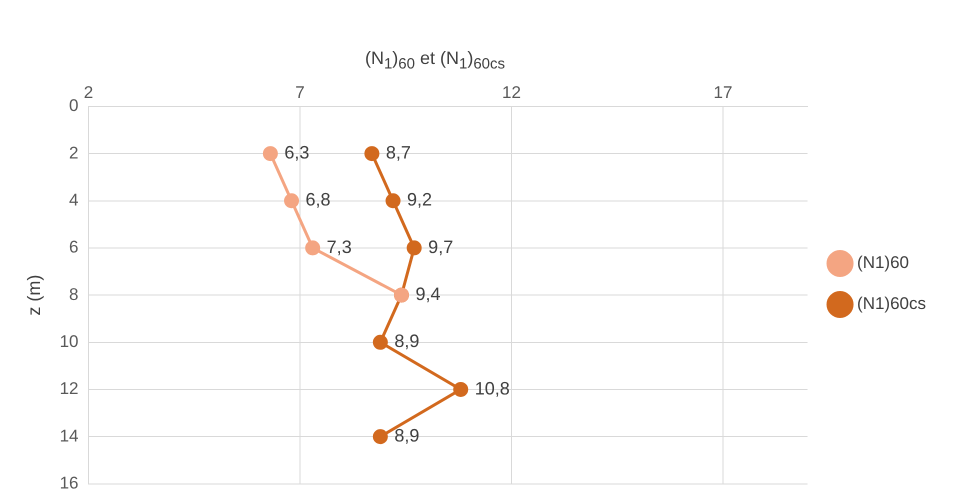  I want to click on y-tick-label: 14, so click(69, 436).